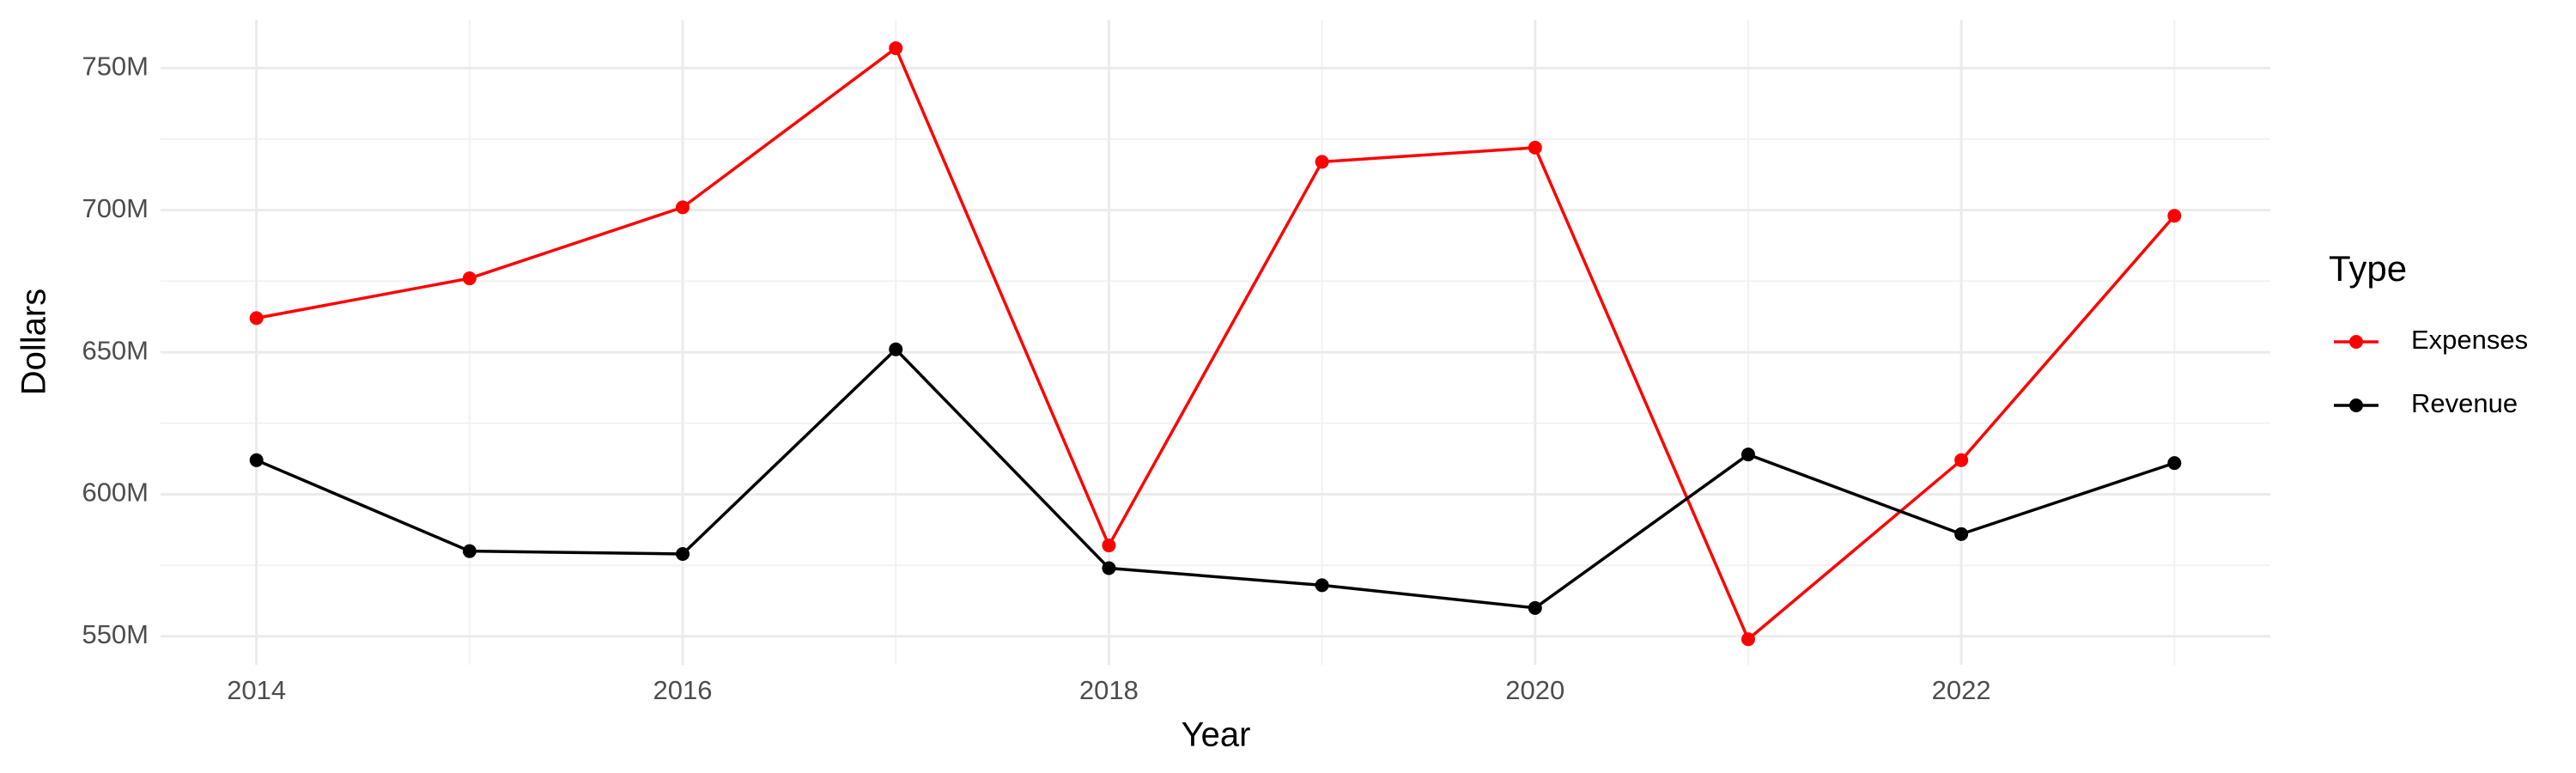 The image size is (2576, 773). What do you see at coordinates (116, 493) in the screenshot?
I see `y-tick-label: 600M` at bounding box center [116, 493].